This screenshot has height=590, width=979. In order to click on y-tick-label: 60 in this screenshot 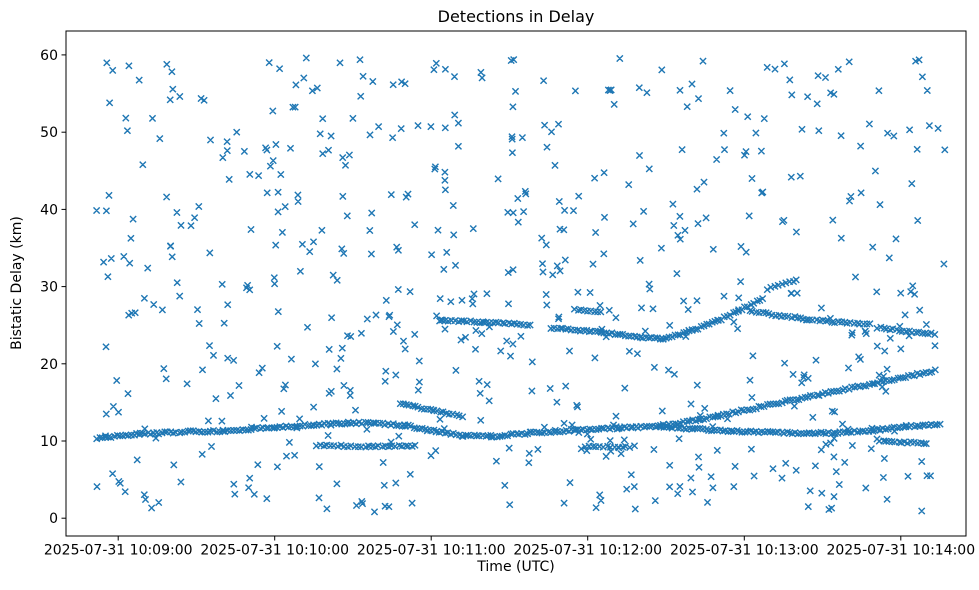, I will do `click(49, 56)`.